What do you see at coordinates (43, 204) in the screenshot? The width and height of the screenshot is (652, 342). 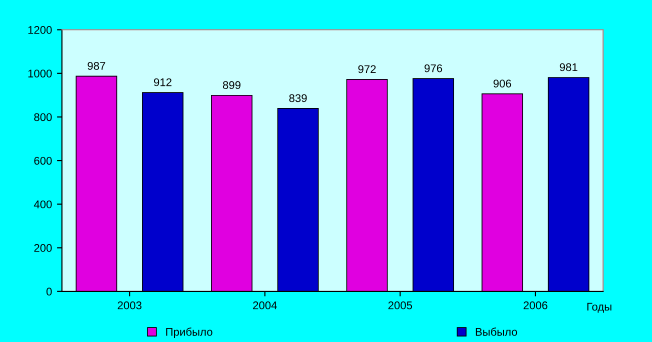 I see `y-tick-label: 400` at bounding box center [43, 204].